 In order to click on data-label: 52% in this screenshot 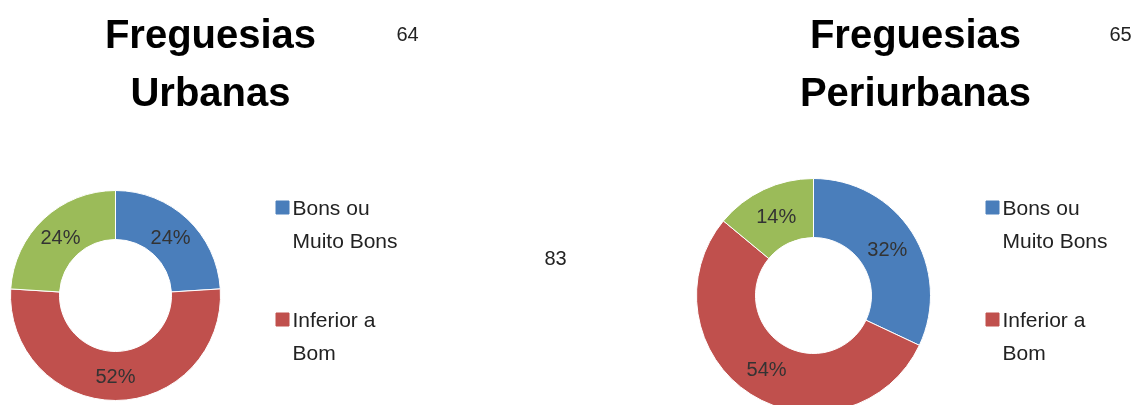, I will do `click(115, 376)`.